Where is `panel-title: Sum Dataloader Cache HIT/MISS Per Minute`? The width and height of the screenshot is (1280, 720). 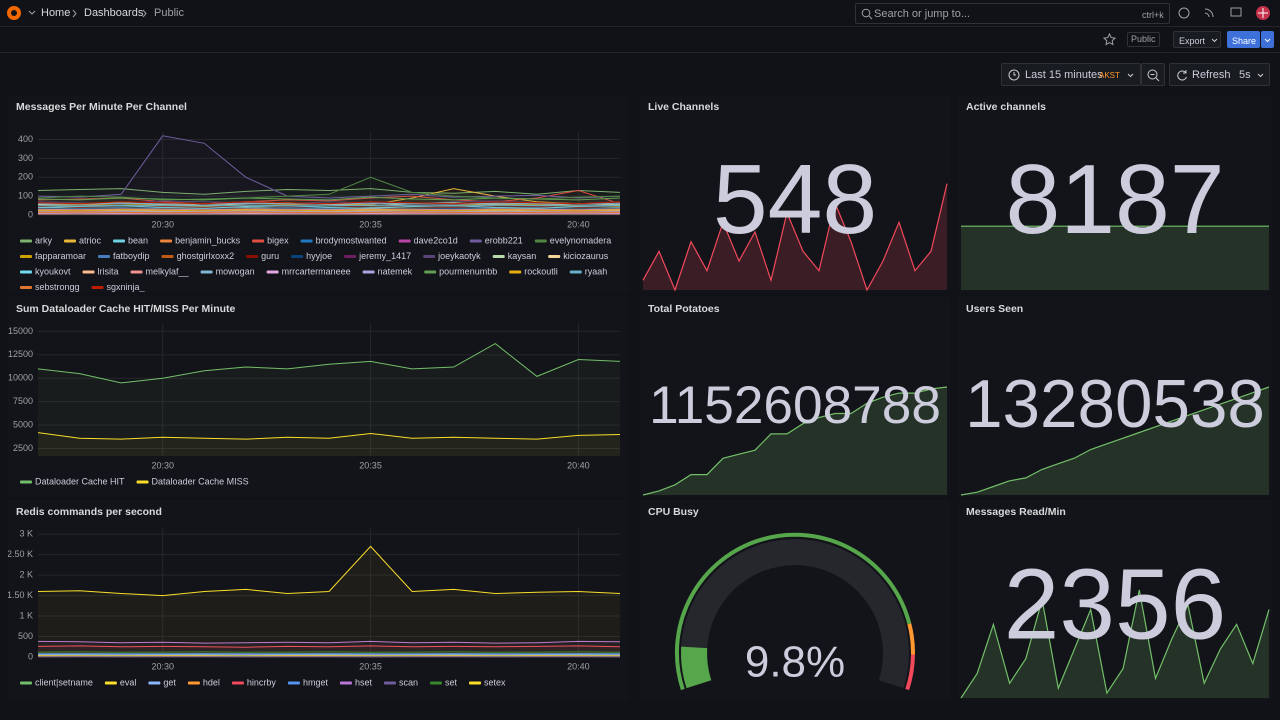 panel-title: Sum Dataloader Cache HIT/MISS Per Minute is located at coordinates (126, 309).